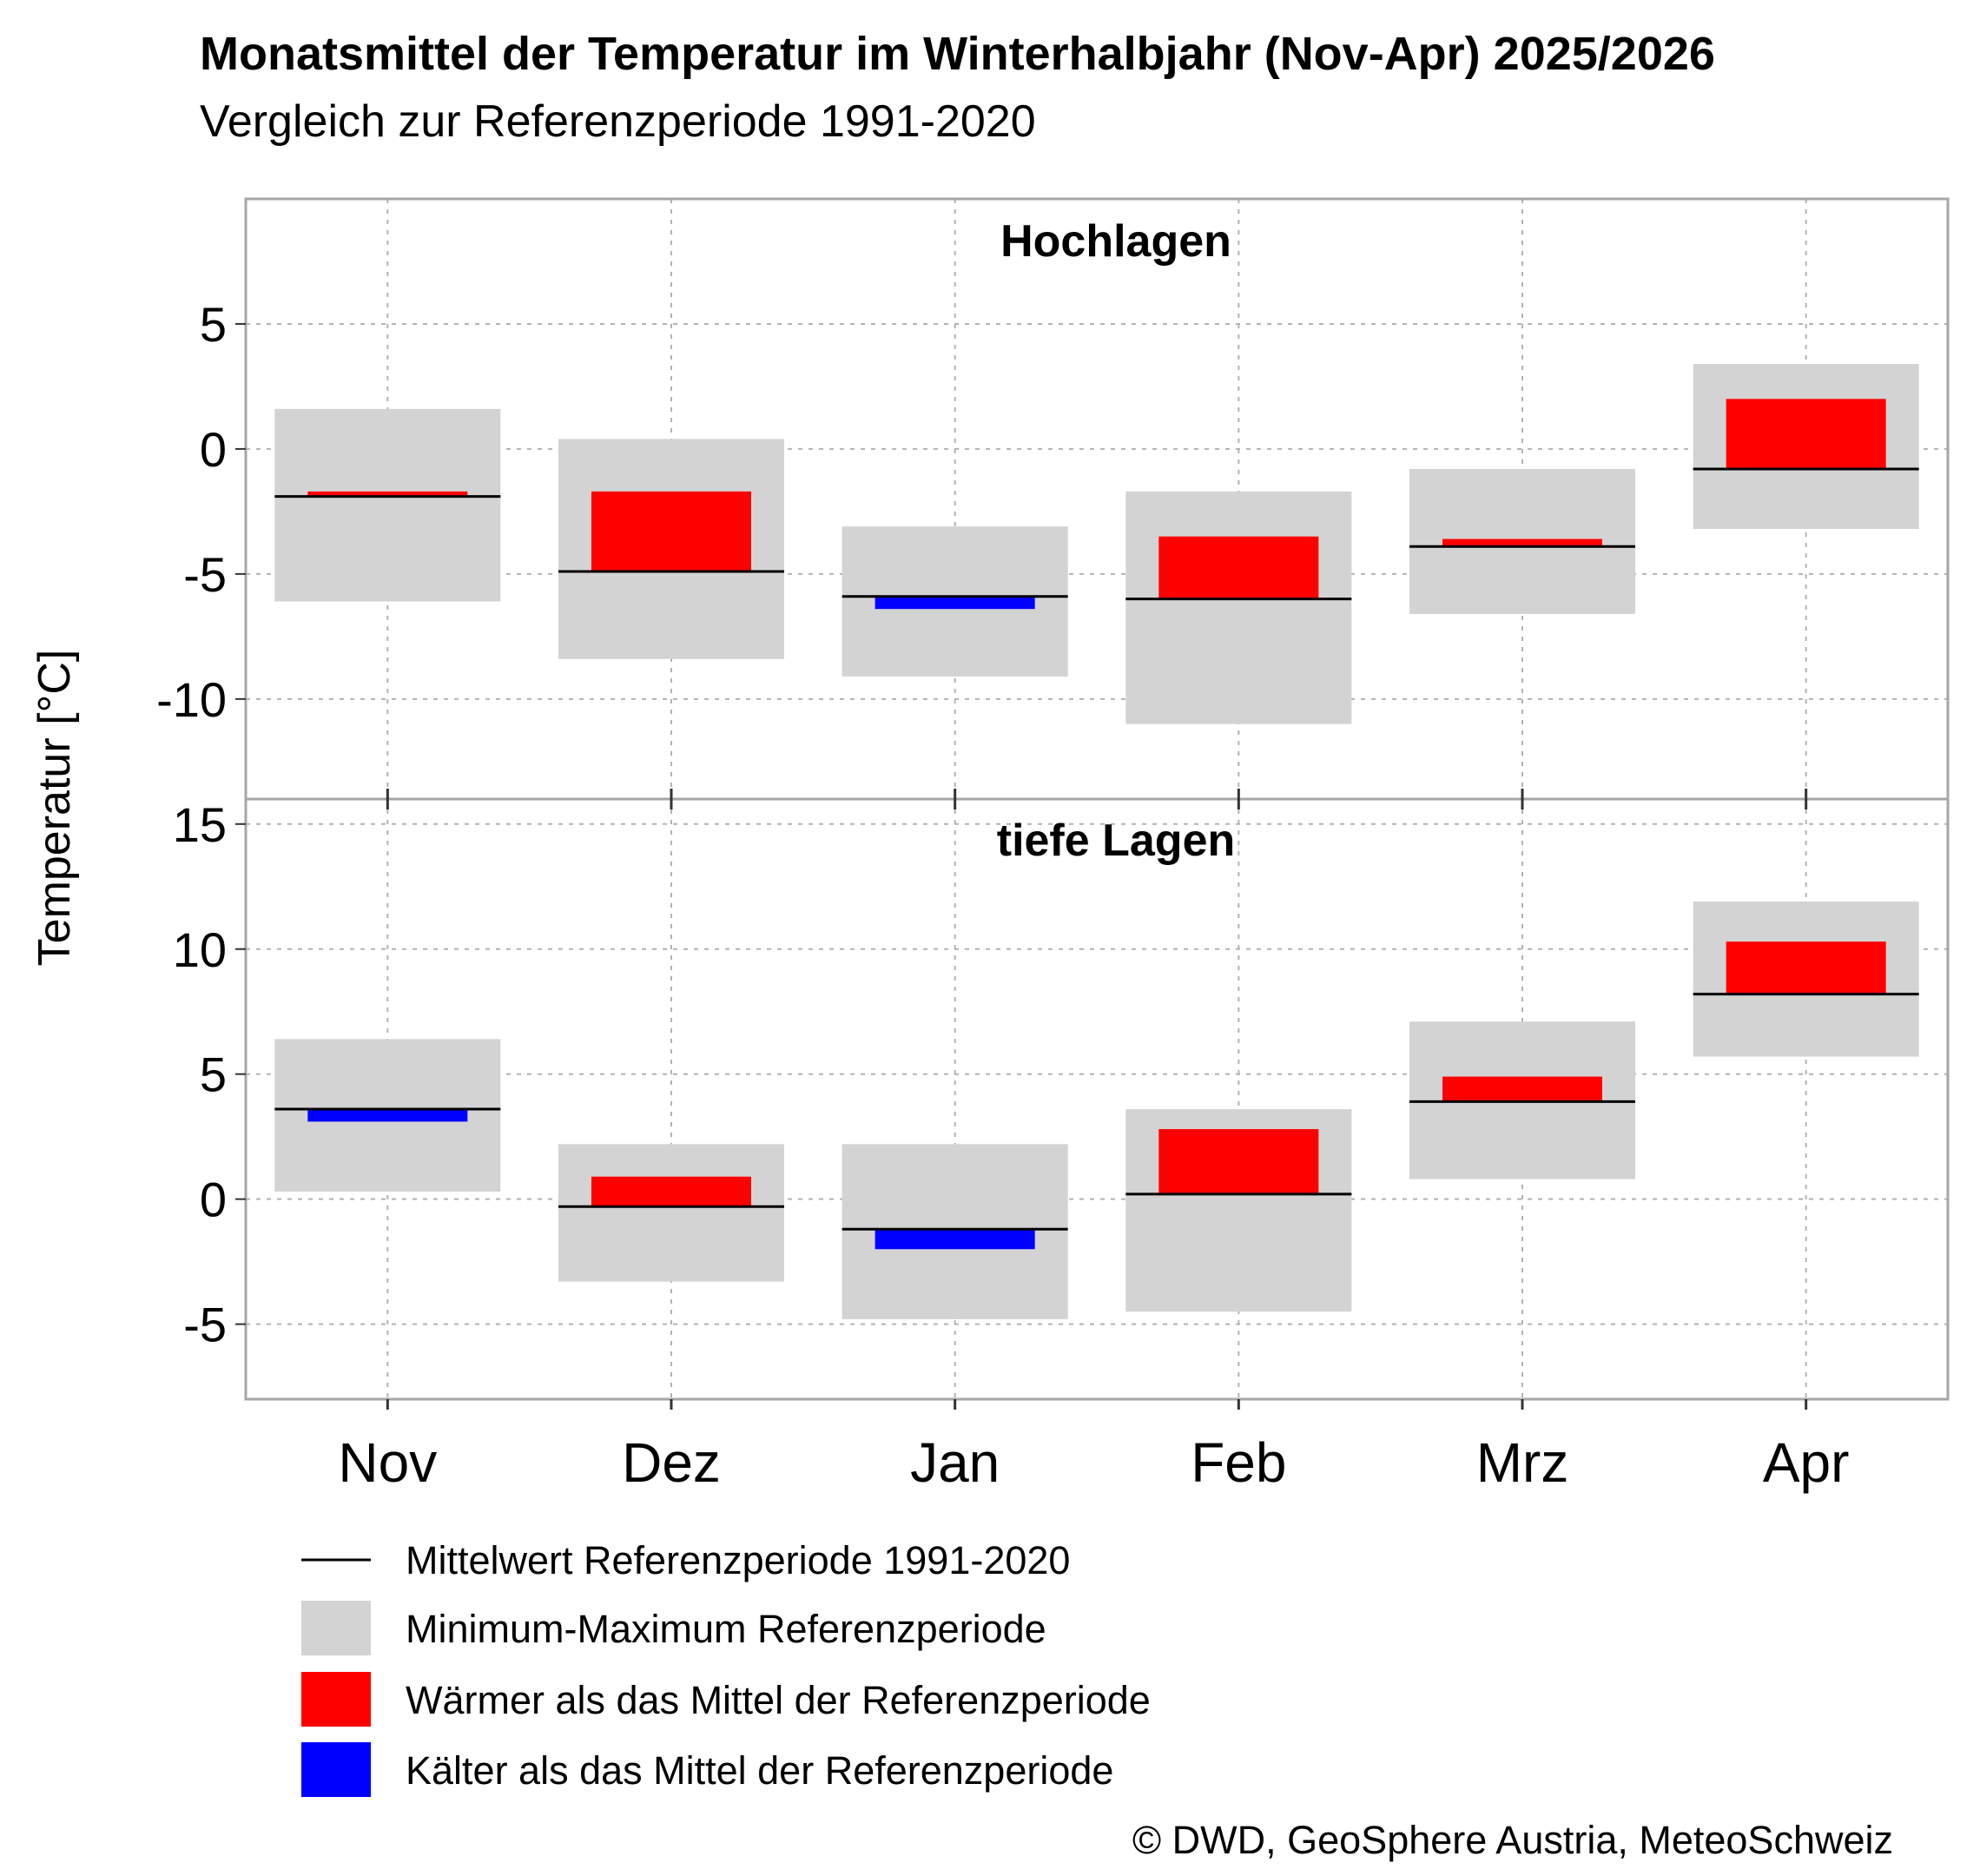 The width and height of the screenshot is (1980, 1876). I want to click on y-tick-label: 10, so click(200, 949).